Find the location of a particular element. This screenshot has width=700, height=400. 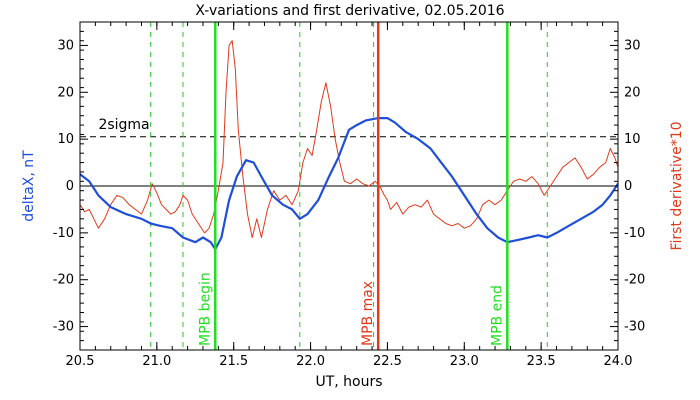

y-axis-right: -30 -20 -10 0 10 20 30 is located at coordinates (627, 186).